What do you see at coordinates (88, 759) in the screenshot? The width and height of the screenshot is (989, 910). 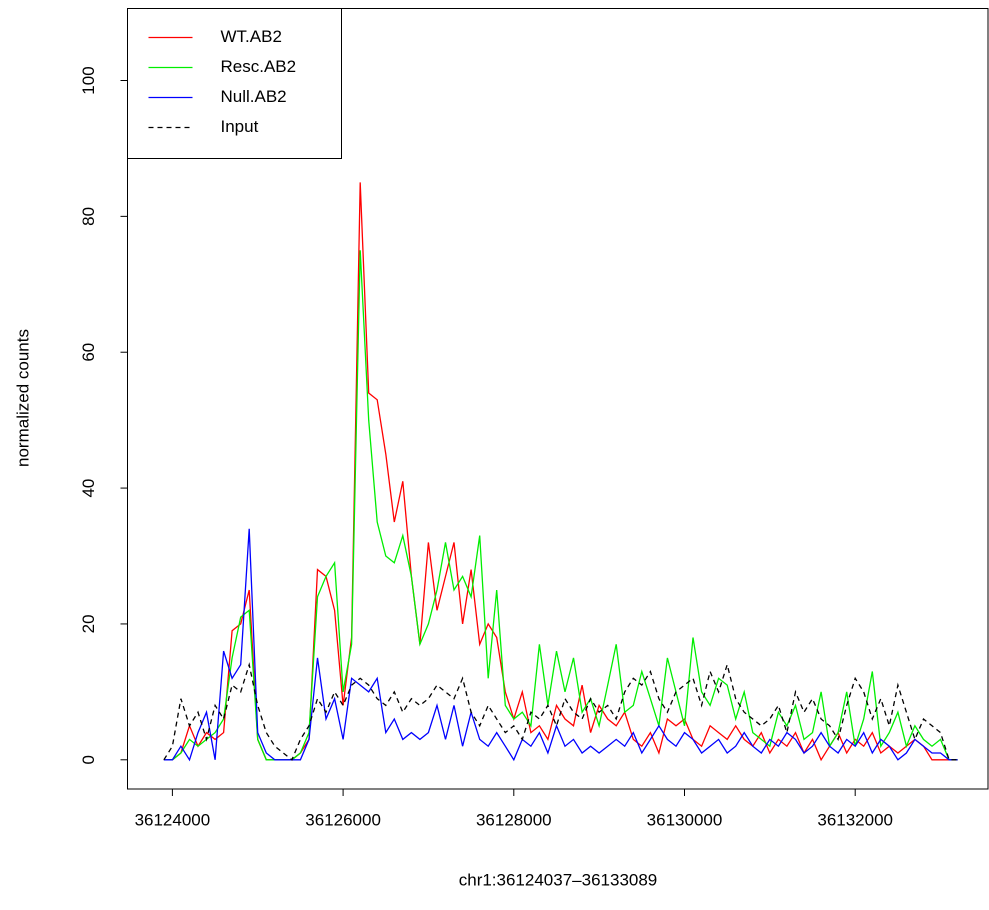 I see `y-tick-label: 0` at bounding box center [88, 759].